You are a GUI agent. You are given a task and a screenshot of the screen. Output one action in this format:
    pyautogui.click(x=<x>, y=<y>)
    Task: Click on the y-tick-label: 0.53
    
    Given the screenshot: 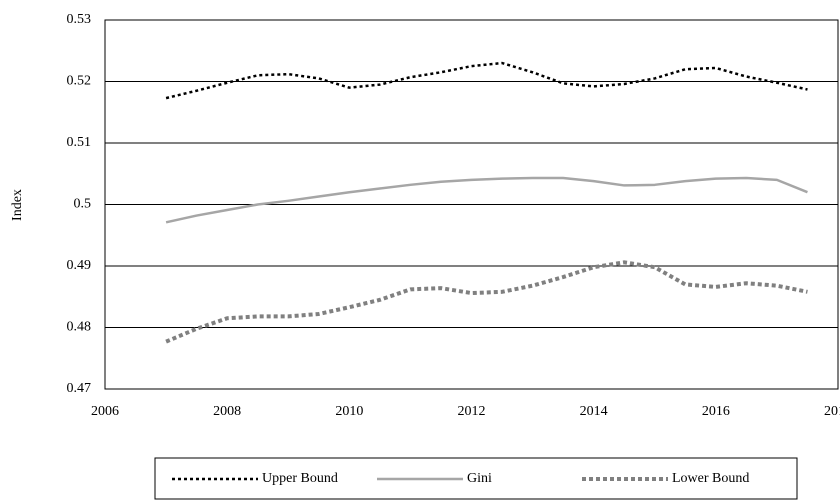 What is the action you would take?
    pyautogui.click(x=79, y=19)
    